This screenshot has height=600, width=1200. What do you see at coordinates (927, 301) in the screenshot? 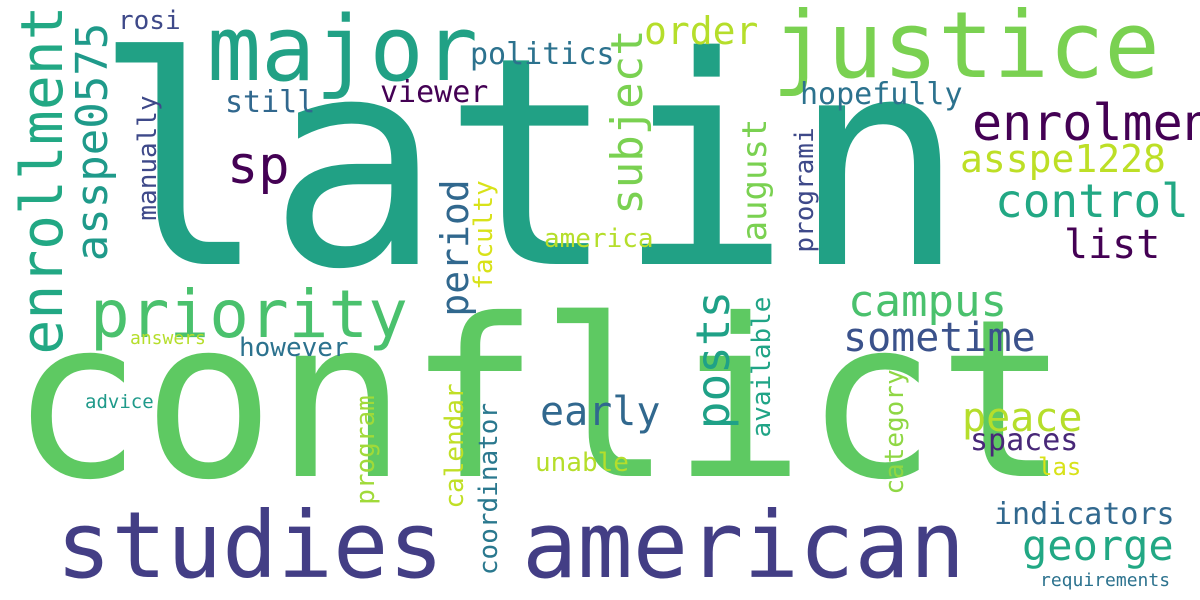
I see `word-enrollment: campus` at bounding box center [927, 301].